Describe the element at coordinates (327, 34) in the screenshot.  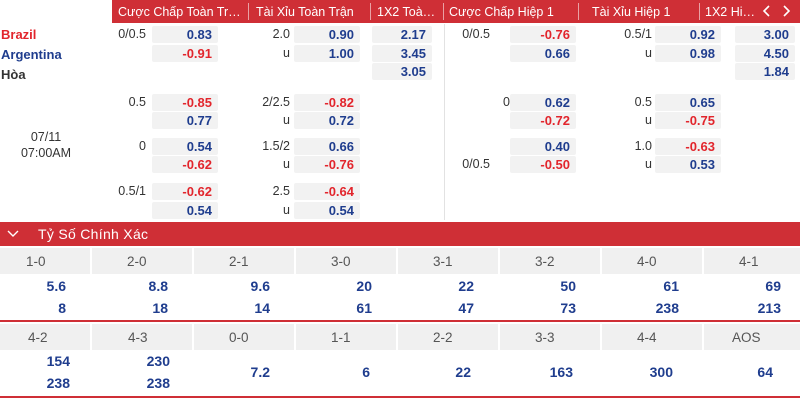
I see `over-odd: 0.90` at that location.